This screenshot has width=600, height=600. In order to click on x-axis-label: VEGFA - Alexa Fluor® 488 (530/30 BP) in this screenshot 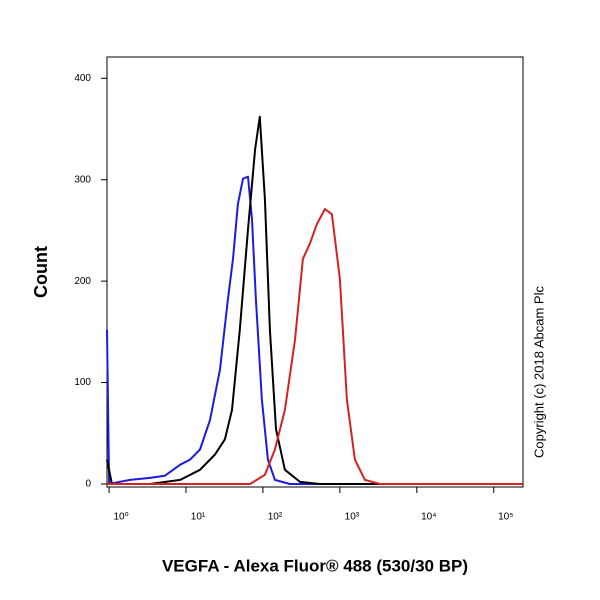, I will do `click(315, 565)`.